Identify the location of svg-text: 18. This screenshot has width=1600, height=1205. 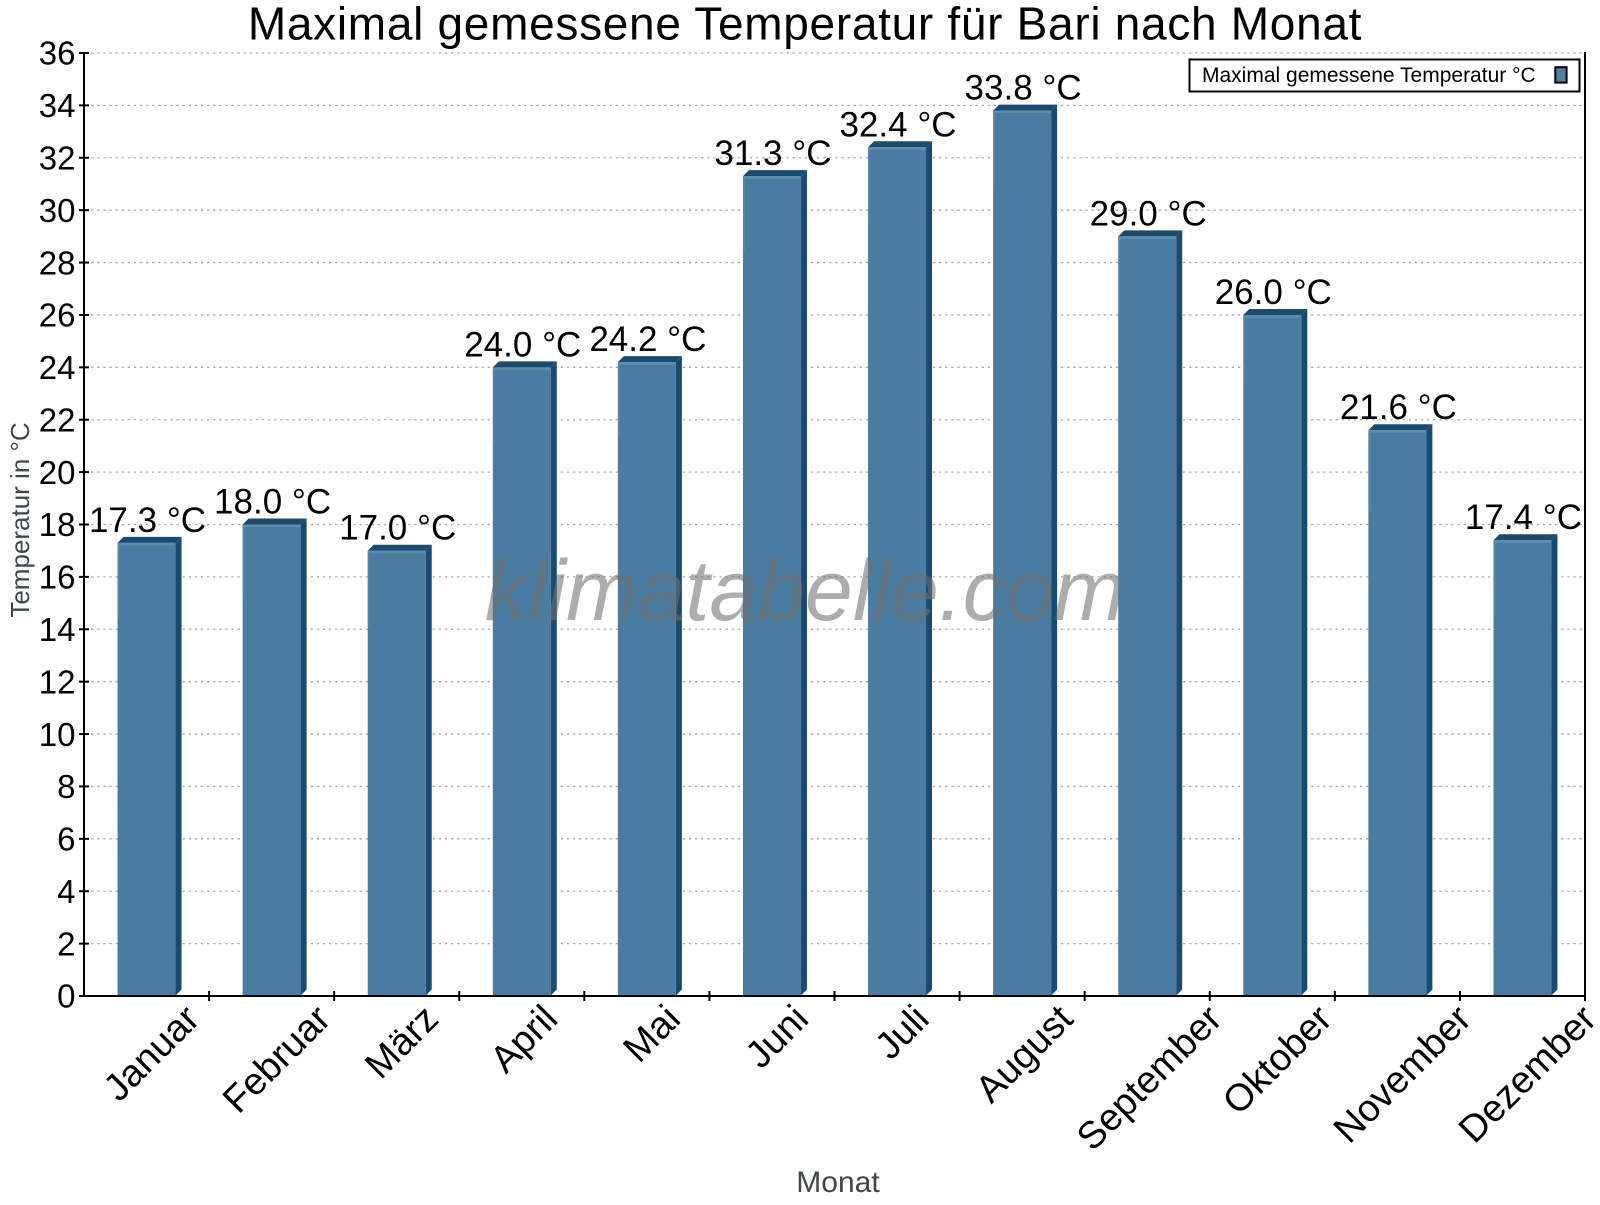
(57, 524).